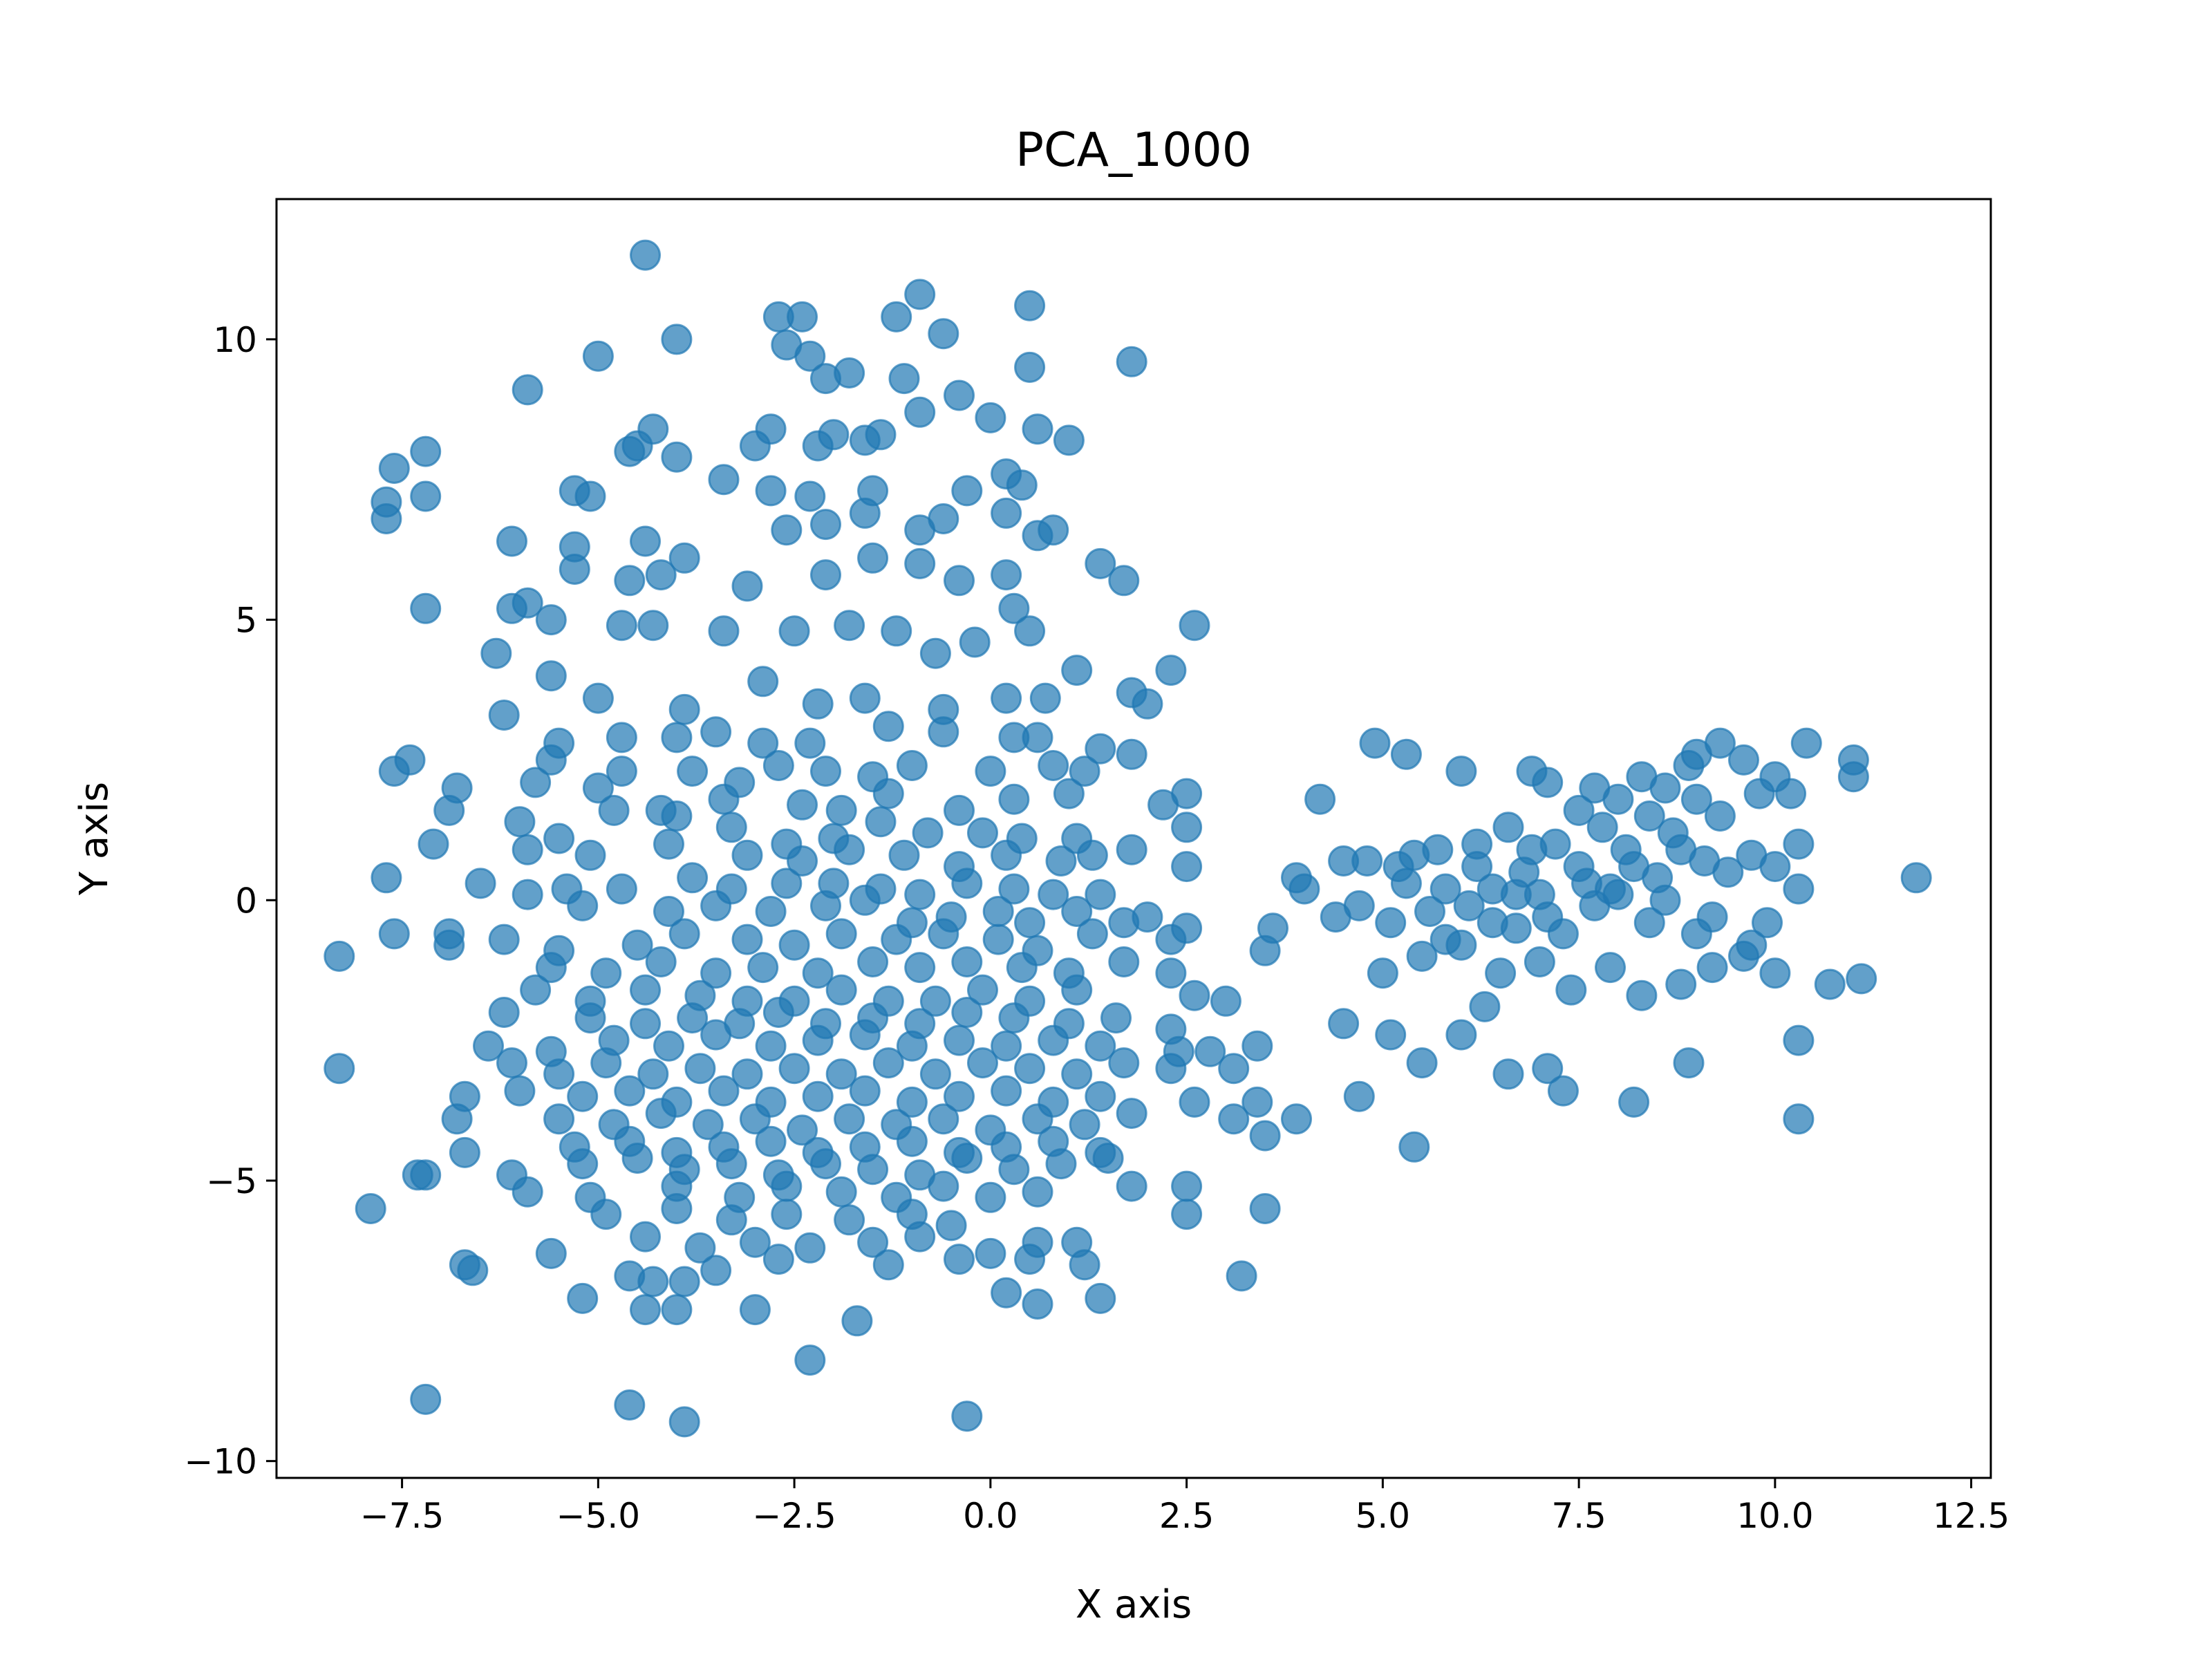  Describe the element at coordinates (1134, 1605) in the screenshot. I see `x-axis-label: X axis` at that location.